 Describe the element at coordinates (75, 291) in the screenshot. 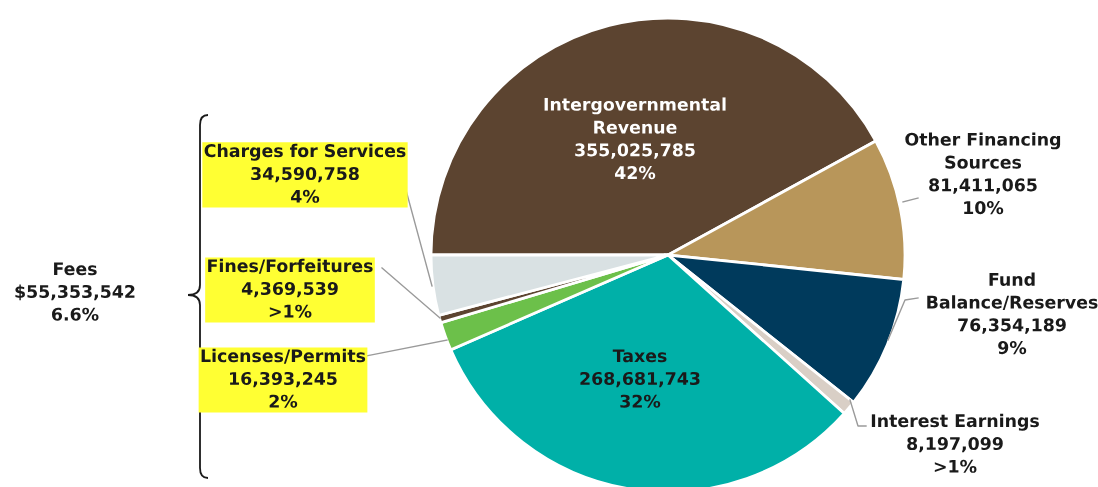

I see `text: Fees $55,353,542 6.6%` at that location.